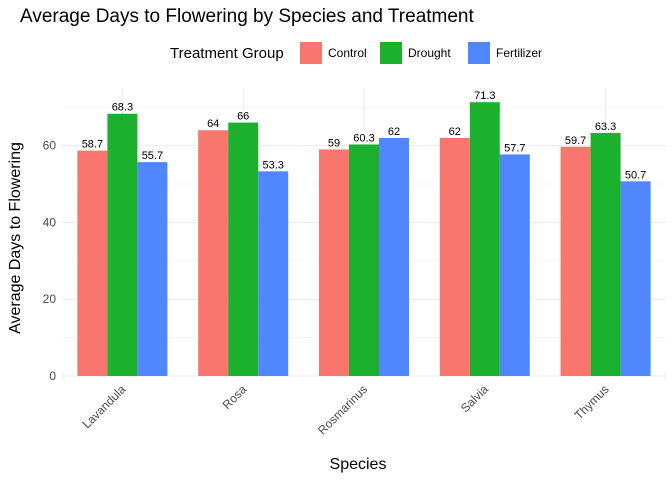 The height and width of the screenshot is (480, 672). I want to click on bar-control-thymus, so click(575, 261).